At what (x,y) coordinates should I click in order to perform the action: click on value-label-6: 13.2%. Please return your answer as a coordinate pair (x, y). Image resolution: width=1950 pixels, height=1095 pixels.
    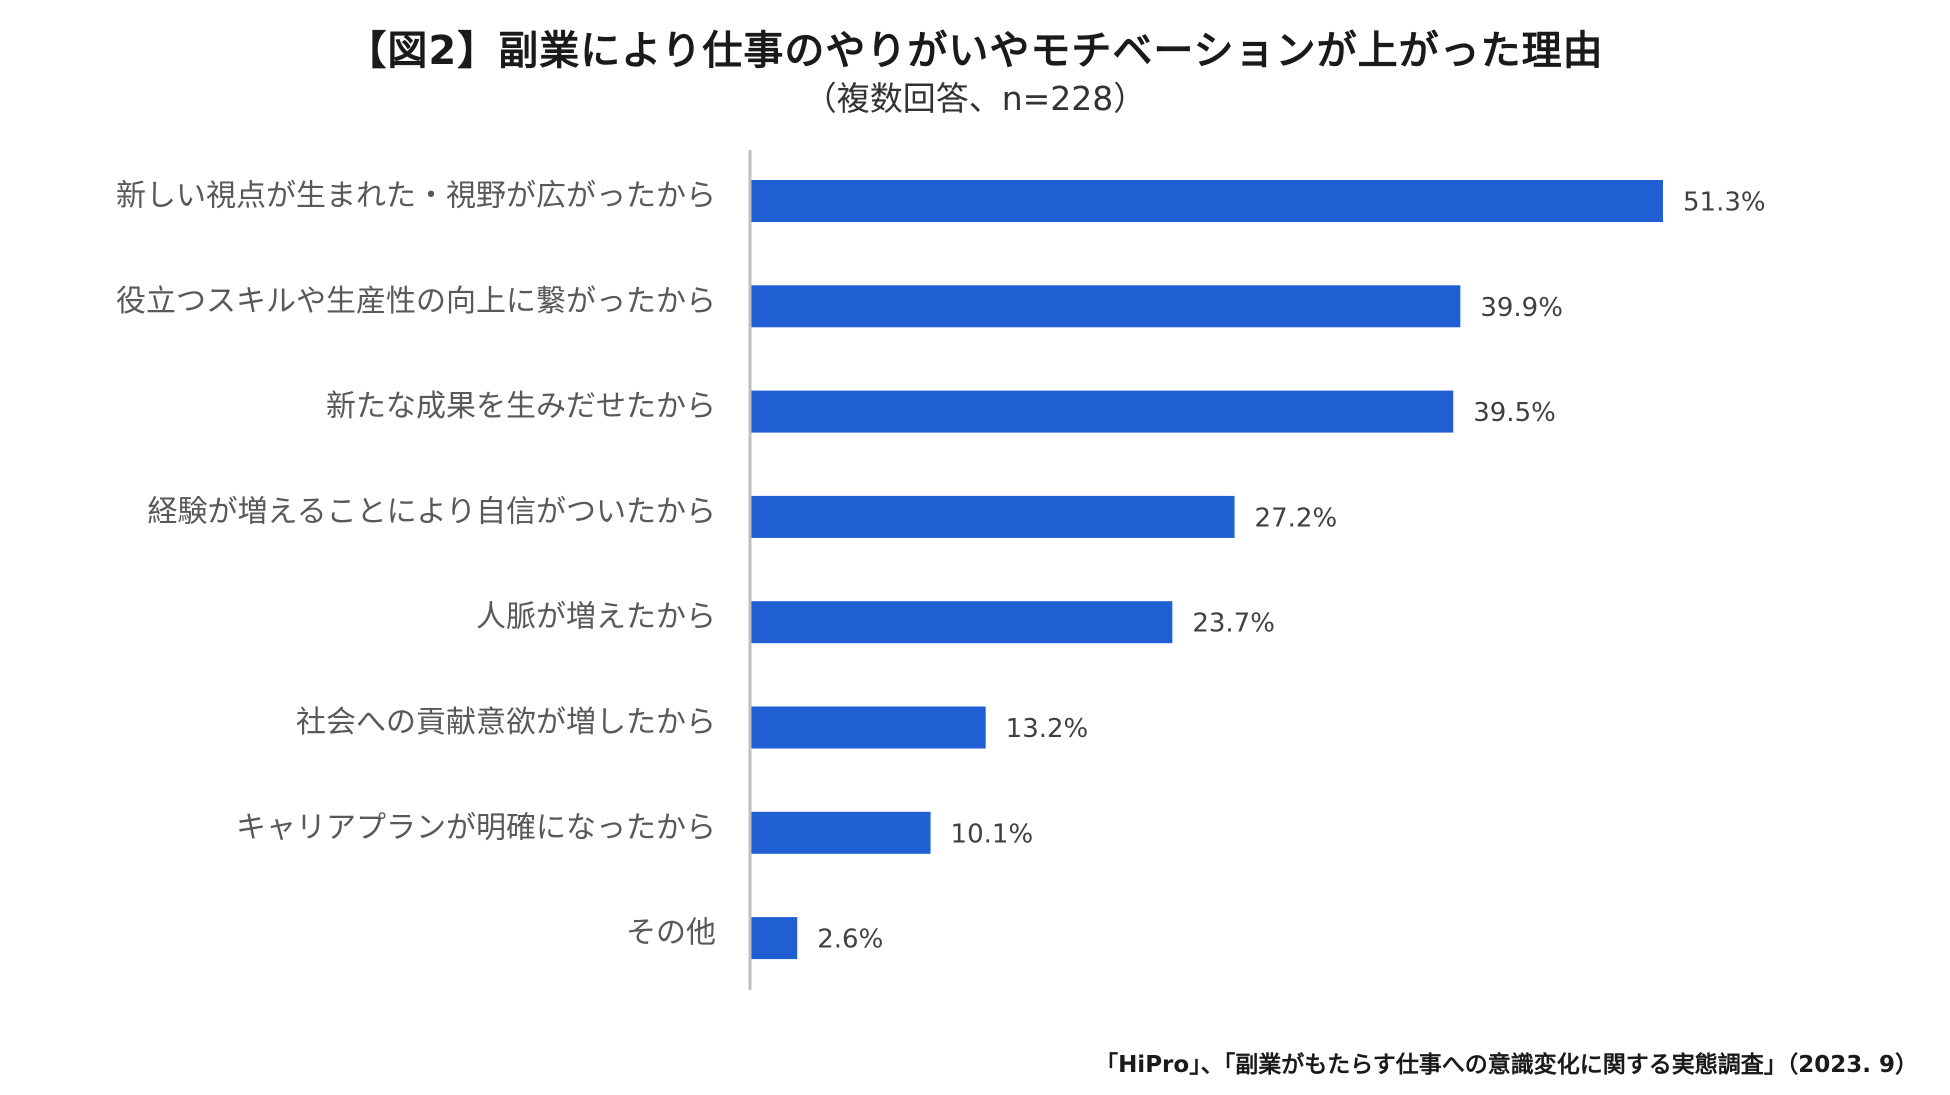
    Looking at the image, I should click on (1047, 729).